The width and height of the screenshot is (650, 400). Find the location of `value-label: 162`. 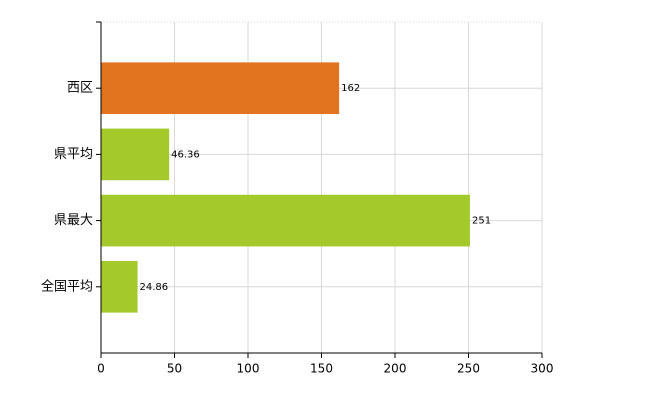

value-label: 162 is located at coordinates (350, 88).